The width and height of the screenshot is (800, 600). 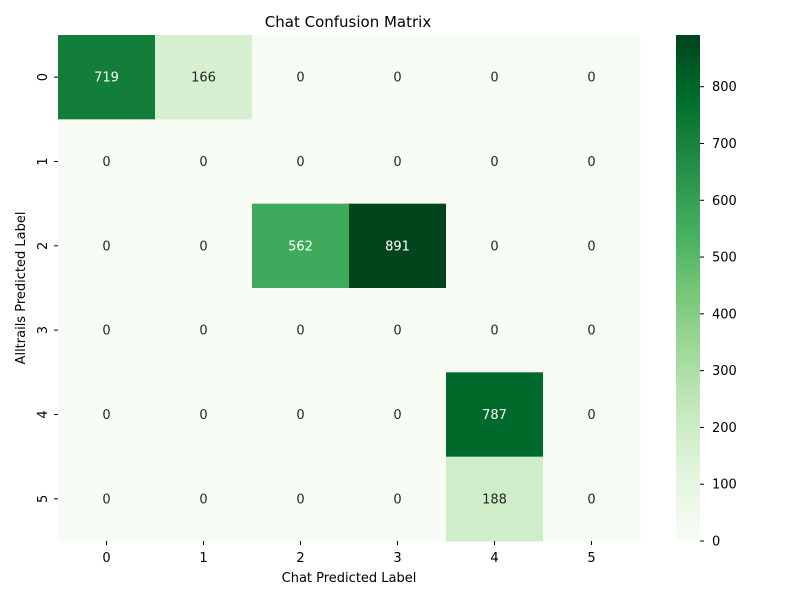 I want to click on cell-value-label: 562, so click(x=300, y=246).